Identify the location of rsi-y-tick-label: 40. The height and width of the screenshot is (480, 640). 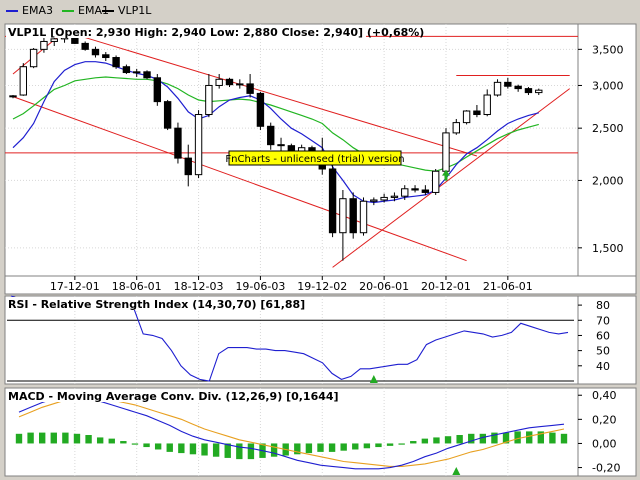
(603, 366).